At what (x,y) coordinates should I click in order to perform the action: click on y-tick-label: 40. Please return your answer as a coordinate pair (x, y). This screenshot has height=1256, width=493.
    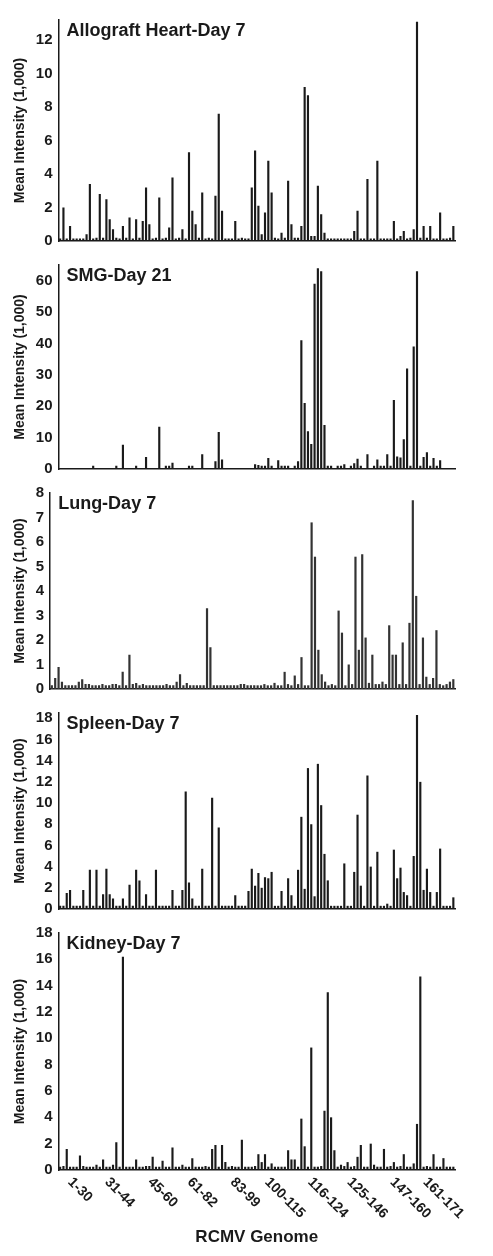
    Looking at the image, I should click on (44, 342).